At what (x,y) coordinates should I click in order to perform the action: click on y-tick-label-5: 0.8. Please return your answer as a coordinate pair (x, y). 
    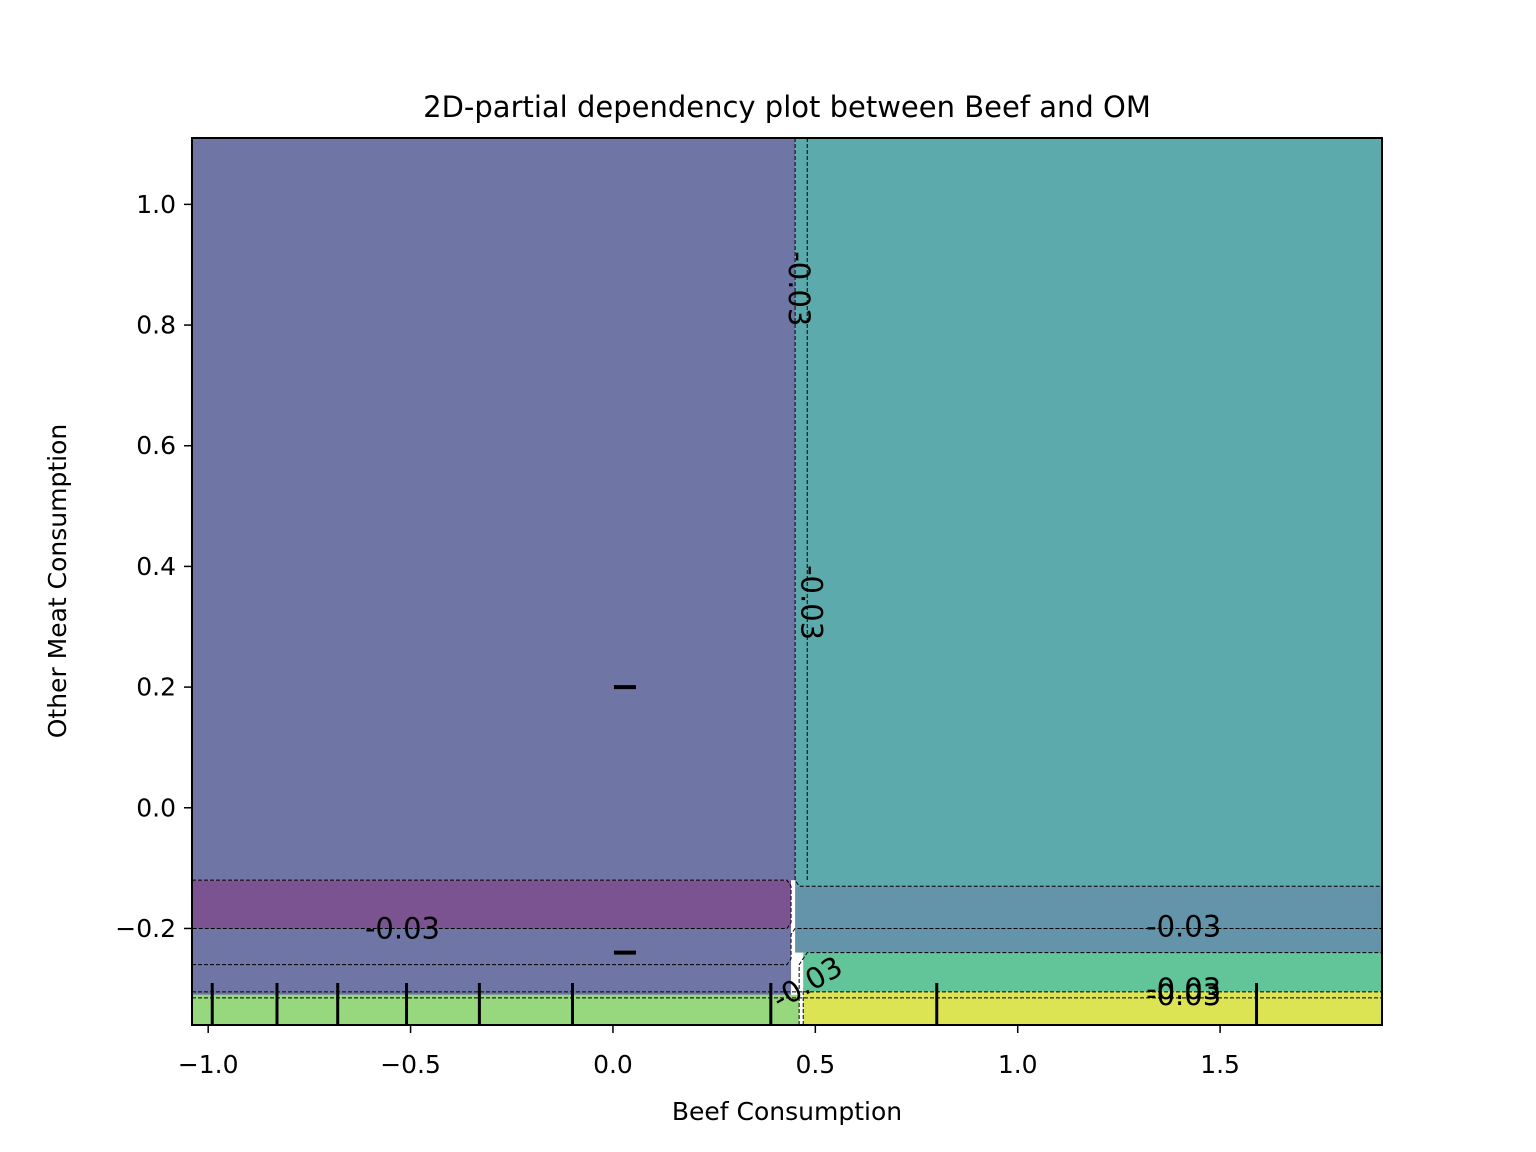
    Looking at the image, I should click on (156, 325).